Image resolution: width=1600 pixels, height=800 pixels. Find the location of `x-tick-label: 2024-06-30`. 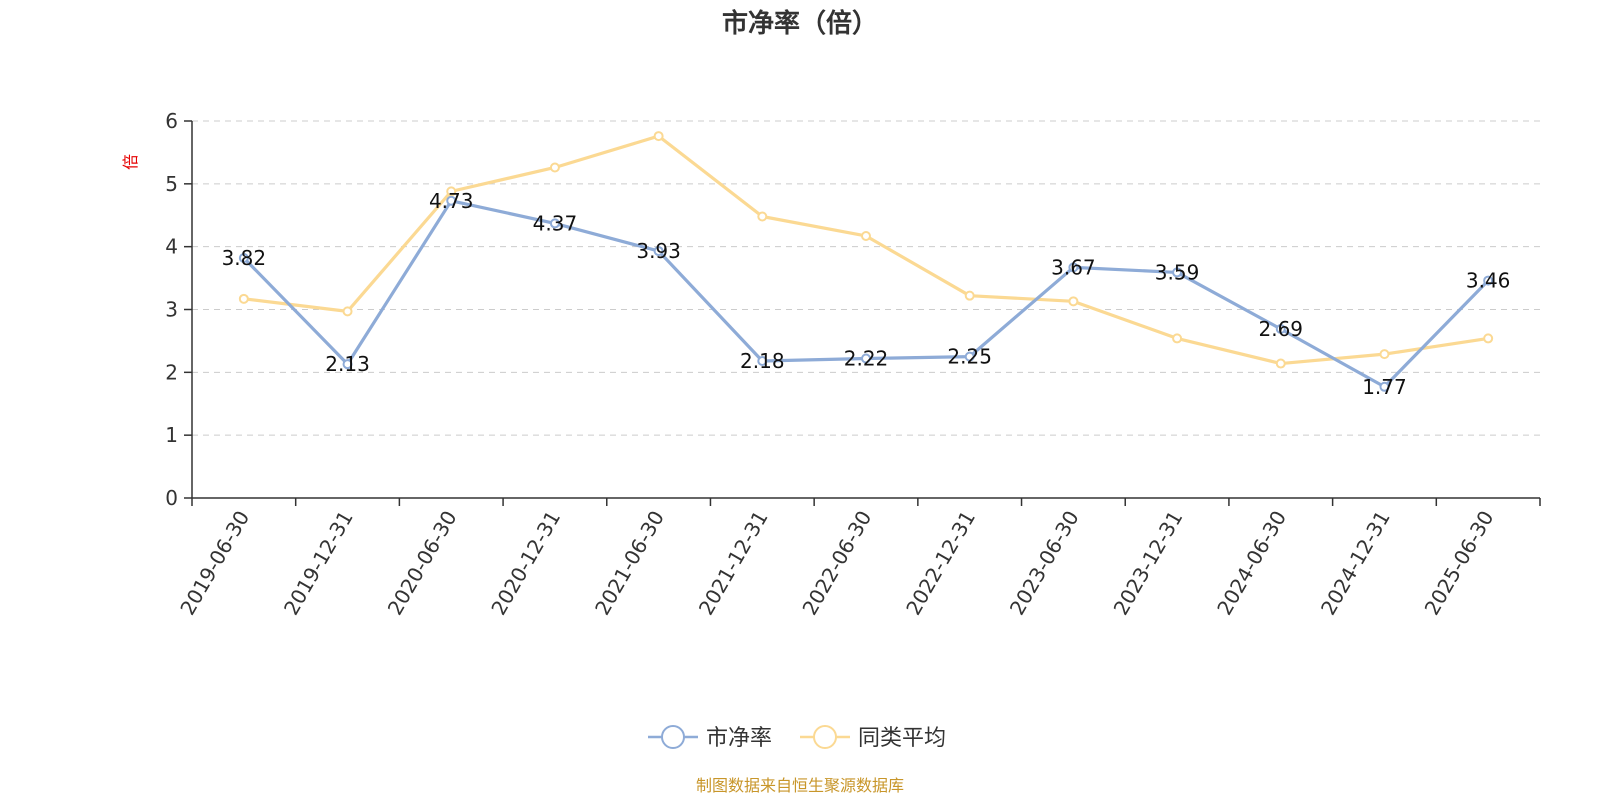

x-tick-label: 2024-06-30 is located at coordinates (1251, 563).